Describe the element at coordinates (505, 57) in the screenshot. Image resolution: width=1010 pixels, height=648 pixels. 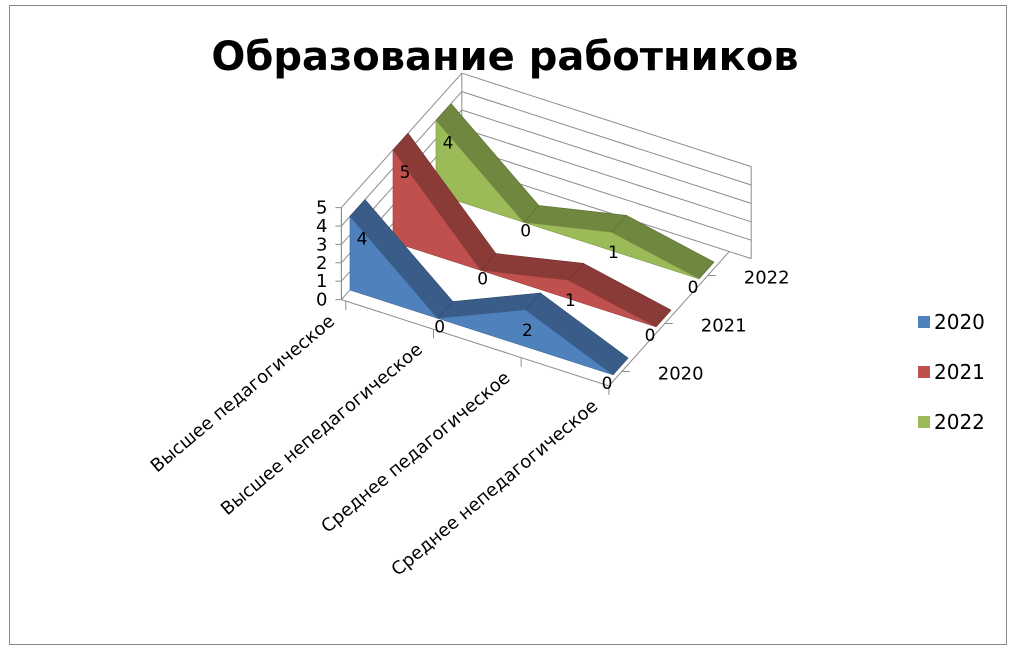
I see `chart-title: Образование работников` at that location.